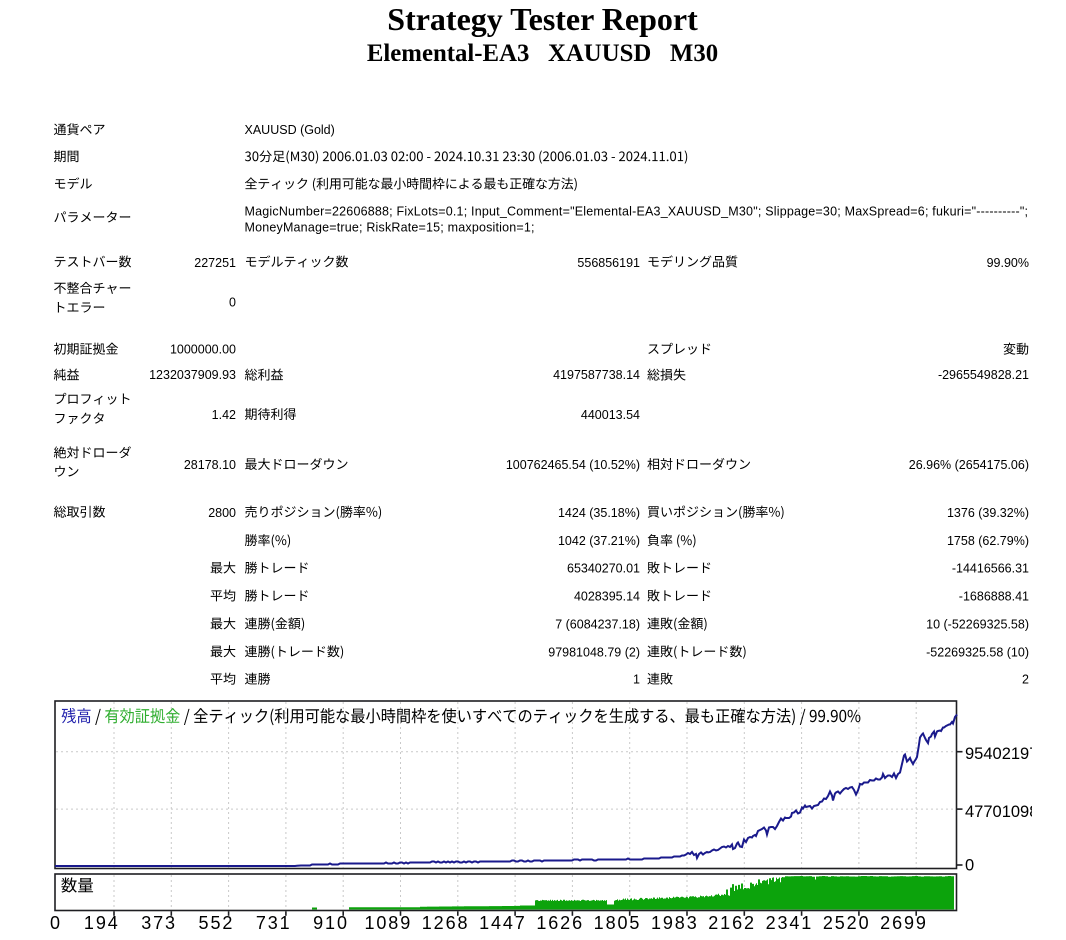 This screenshot has width=1066, height=940. Describe the element at coordinates (597, 624) in the screenshot. I see `svg-text: 7 (6084237.18)` at that location.